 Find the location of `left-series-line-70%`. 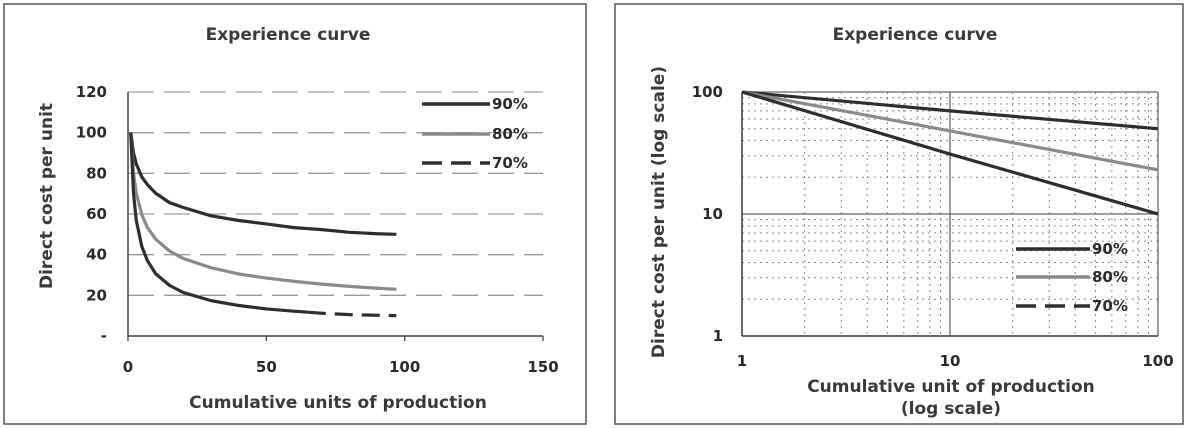

left-series-line-70% is located at coordinates (218, 223).